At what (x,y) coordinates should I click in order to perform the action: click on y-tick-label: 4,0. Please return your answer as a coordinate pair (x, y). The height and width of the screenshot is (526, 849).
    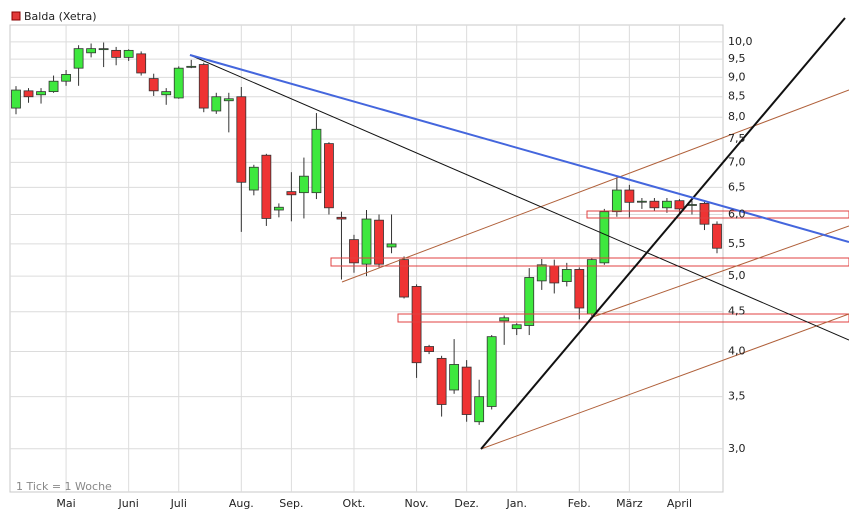
    Looking at the image, I should click on (737, 351).